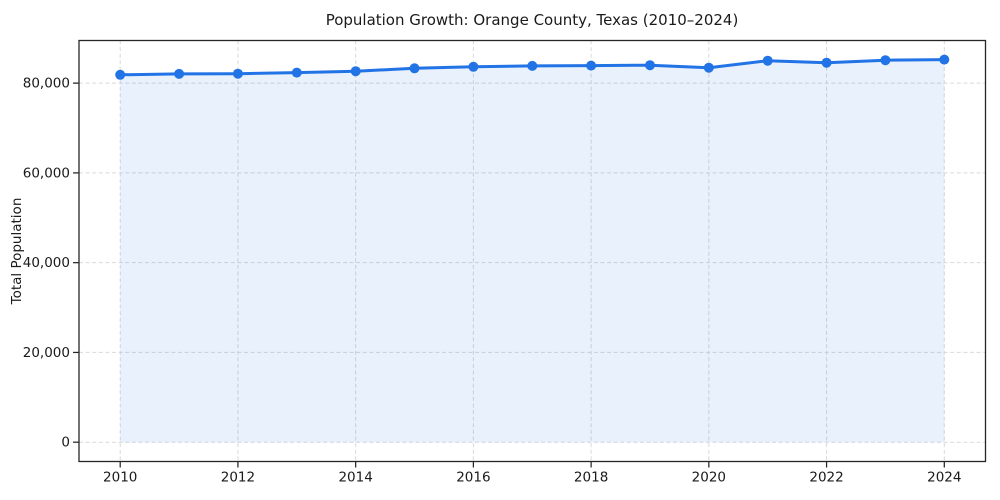 This screenshot has width=1000, height=500. Describe the element at coordinates (355, 478) in the screenshot. I see `x-tick-label: 2014` at that location.